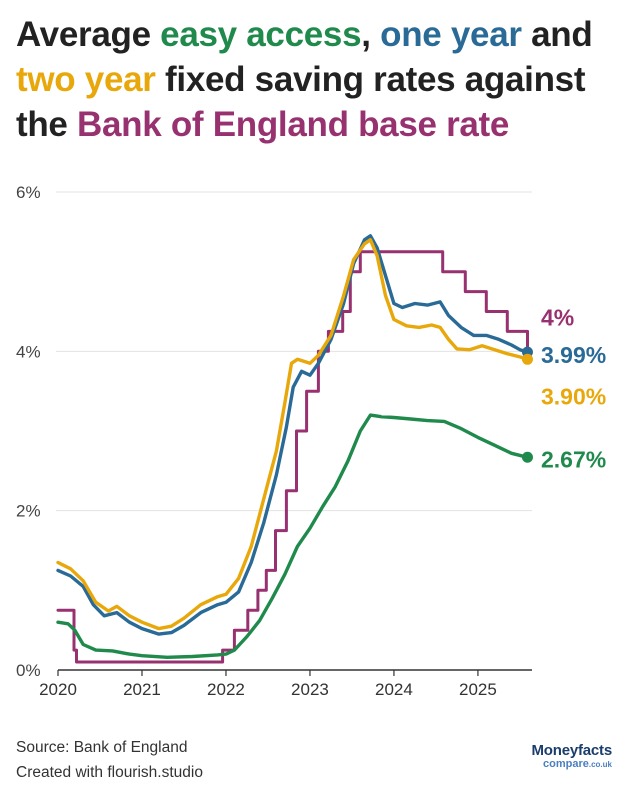  I want to click on x-tick-label: 2023, so click(310, 689).